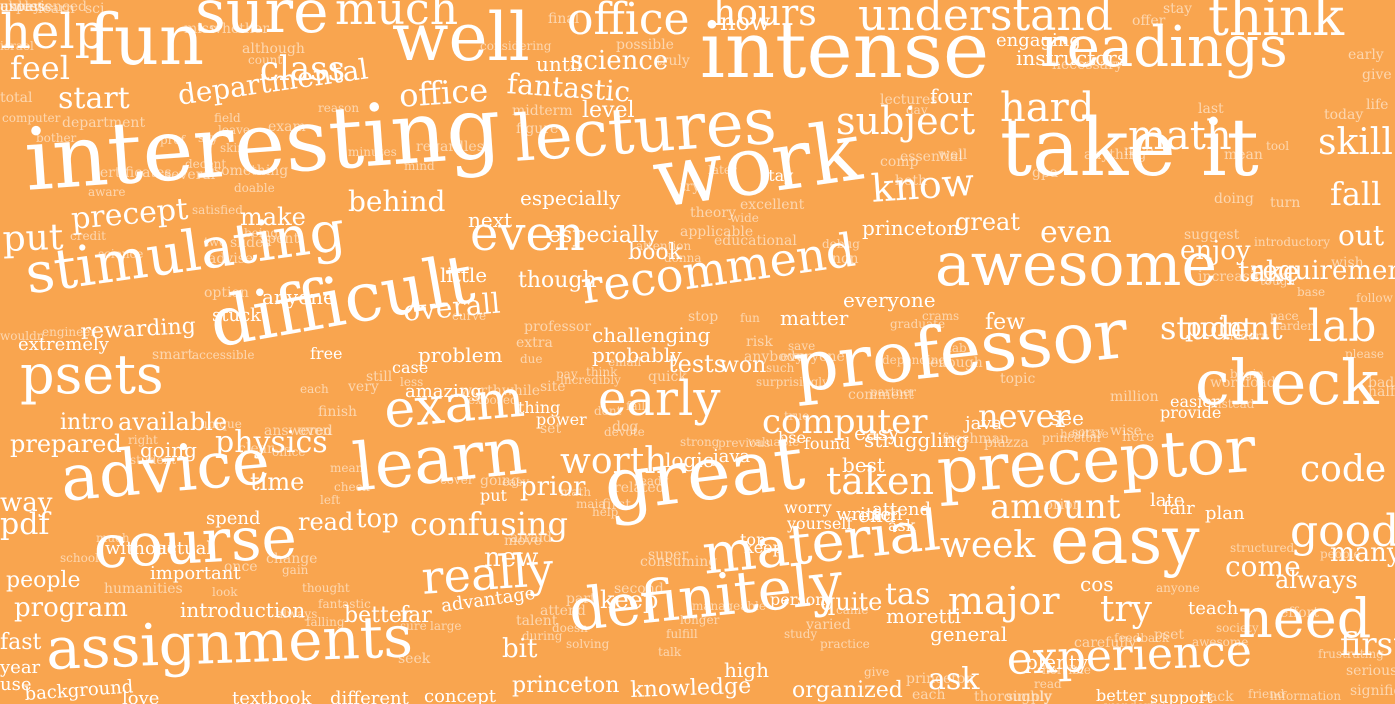  I want to click on cloud-word: bse, so click(792, 437).